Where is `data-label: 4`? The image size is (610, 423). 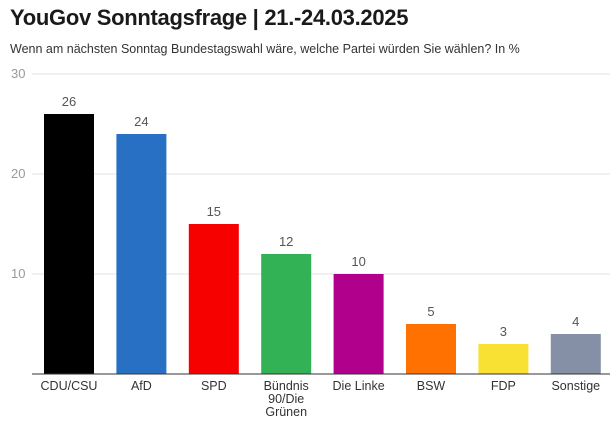 data-label: 4 is located at coordinates (575, 321).